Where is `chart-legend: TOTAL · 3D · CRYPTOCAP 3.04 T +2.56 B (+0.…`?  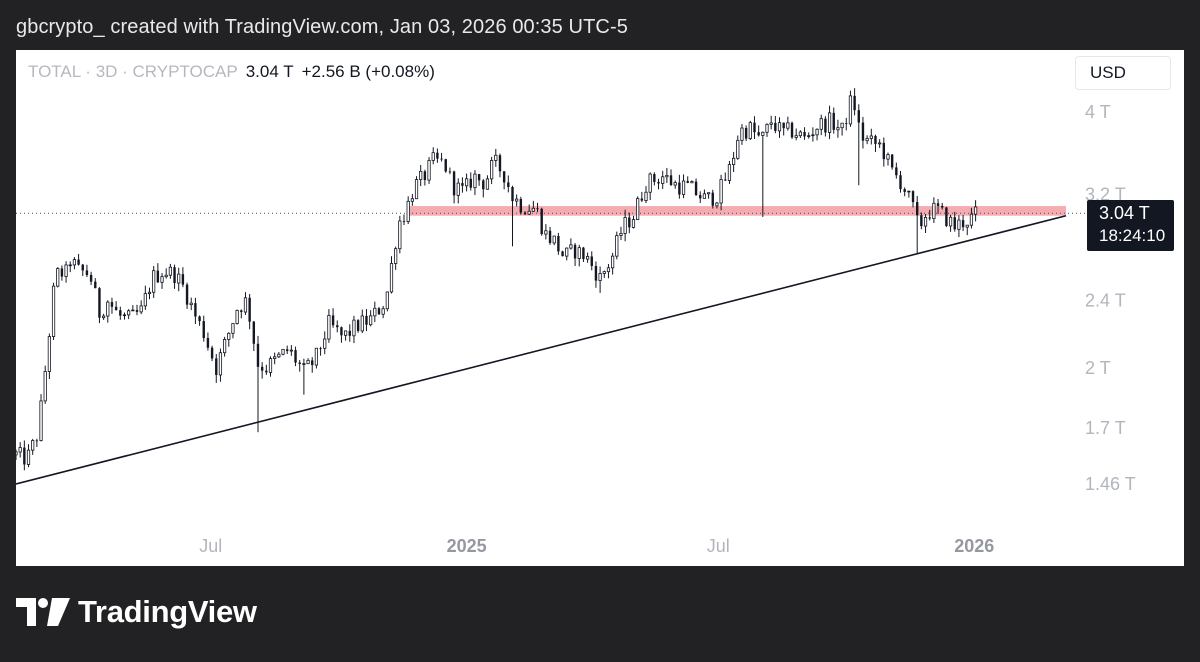 chart-legend: TOTAL · 3D · CRYPTOCAP 3.04 T +2.56 B (+0.… is located at coordinates (231, 72).